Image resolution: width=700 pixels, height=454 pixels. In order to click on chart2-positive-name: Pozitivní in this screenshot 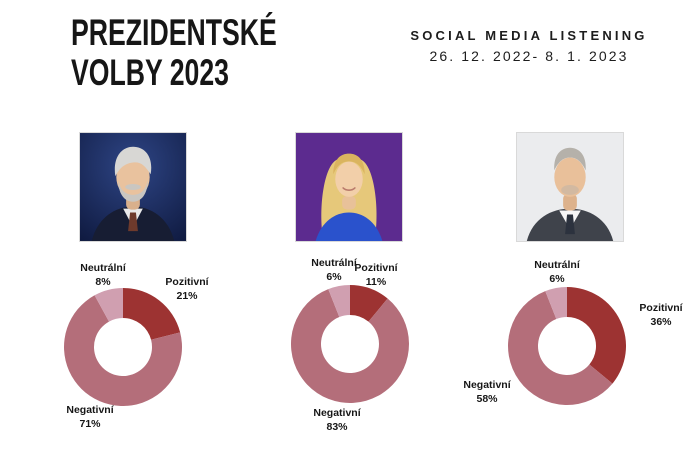, I will do `click(376, 268)`.